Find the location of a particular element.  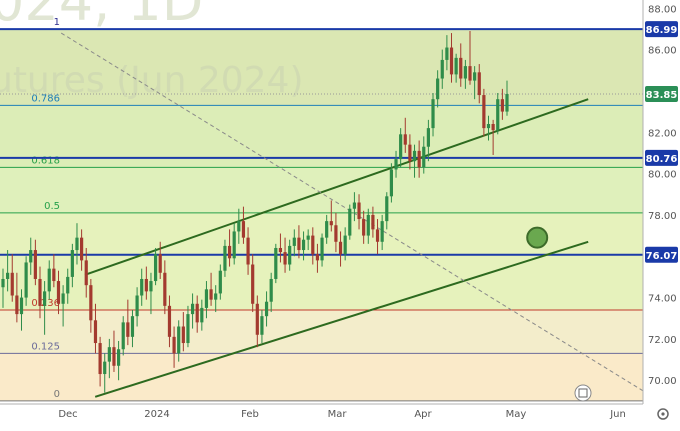

gear-ring is located at coordinates (663, 414).